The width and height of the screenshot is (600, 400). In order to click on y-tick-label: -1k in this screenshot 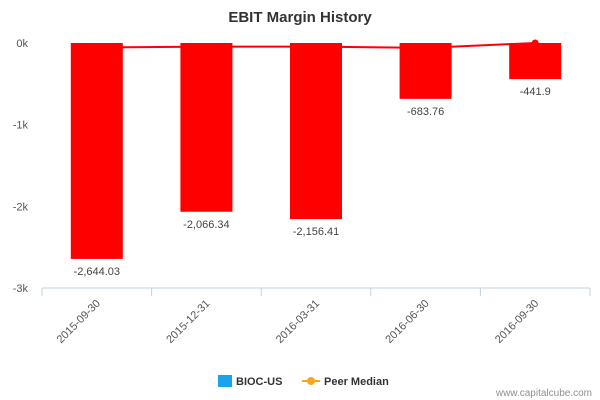, I will do `click(21, 126)`.